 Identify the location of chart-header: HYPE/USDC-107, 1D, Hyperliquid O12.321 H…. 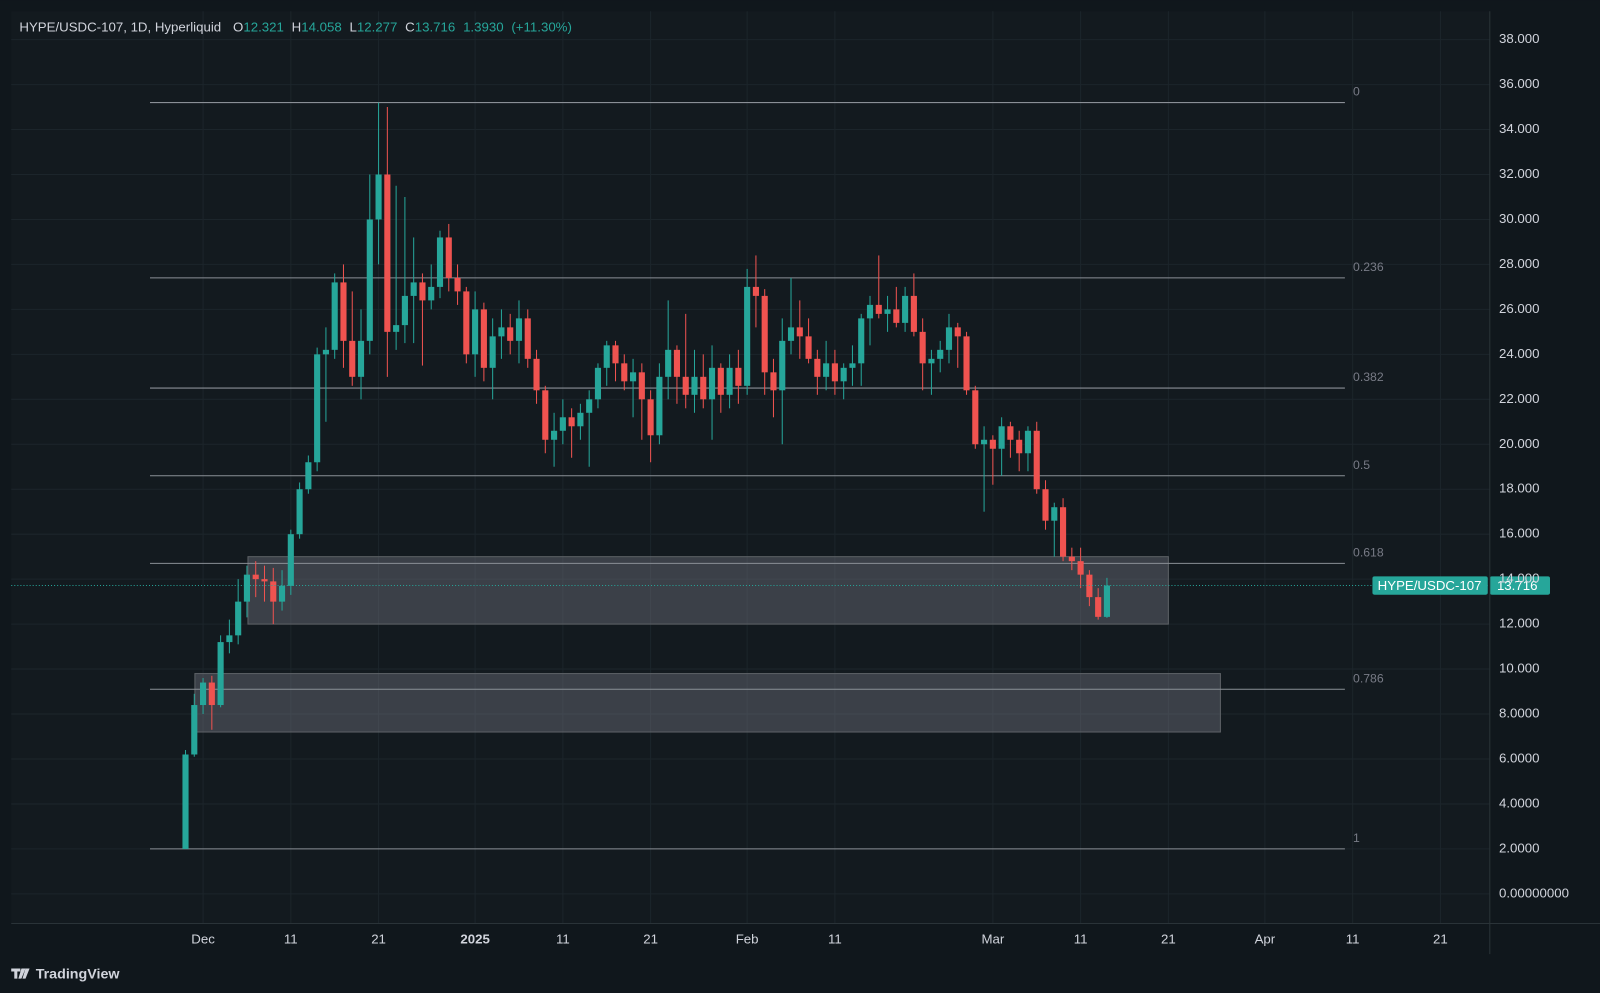
(295, 26).